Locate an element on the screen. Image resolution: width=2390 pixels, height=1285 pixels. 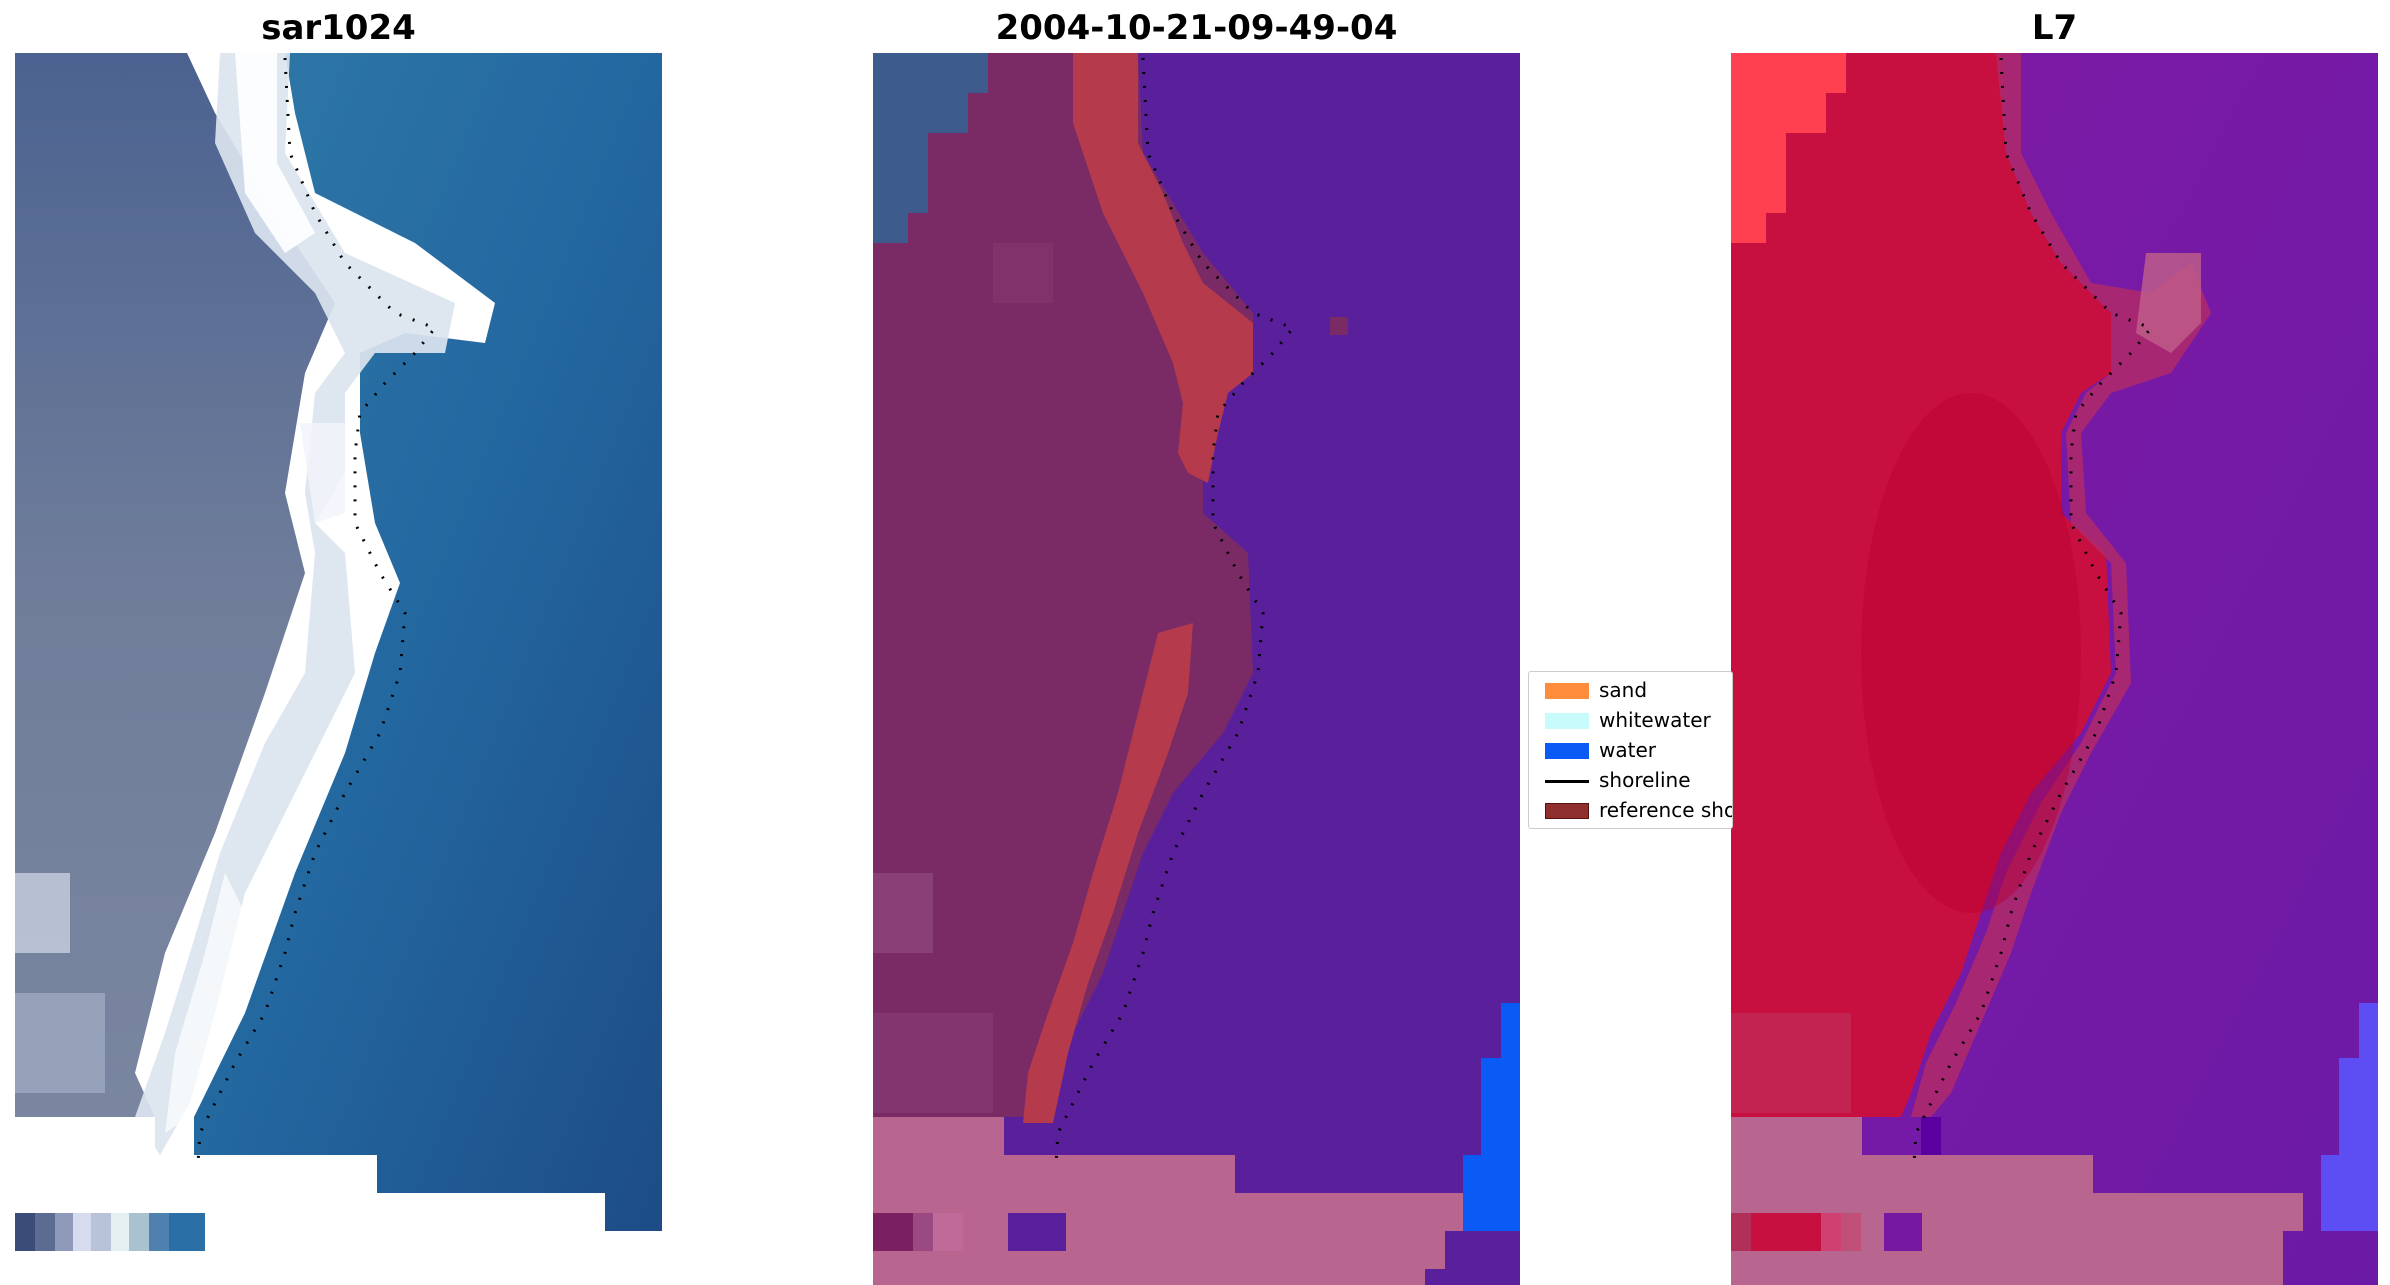
classified-sand is located at coordinates (1163, 268).